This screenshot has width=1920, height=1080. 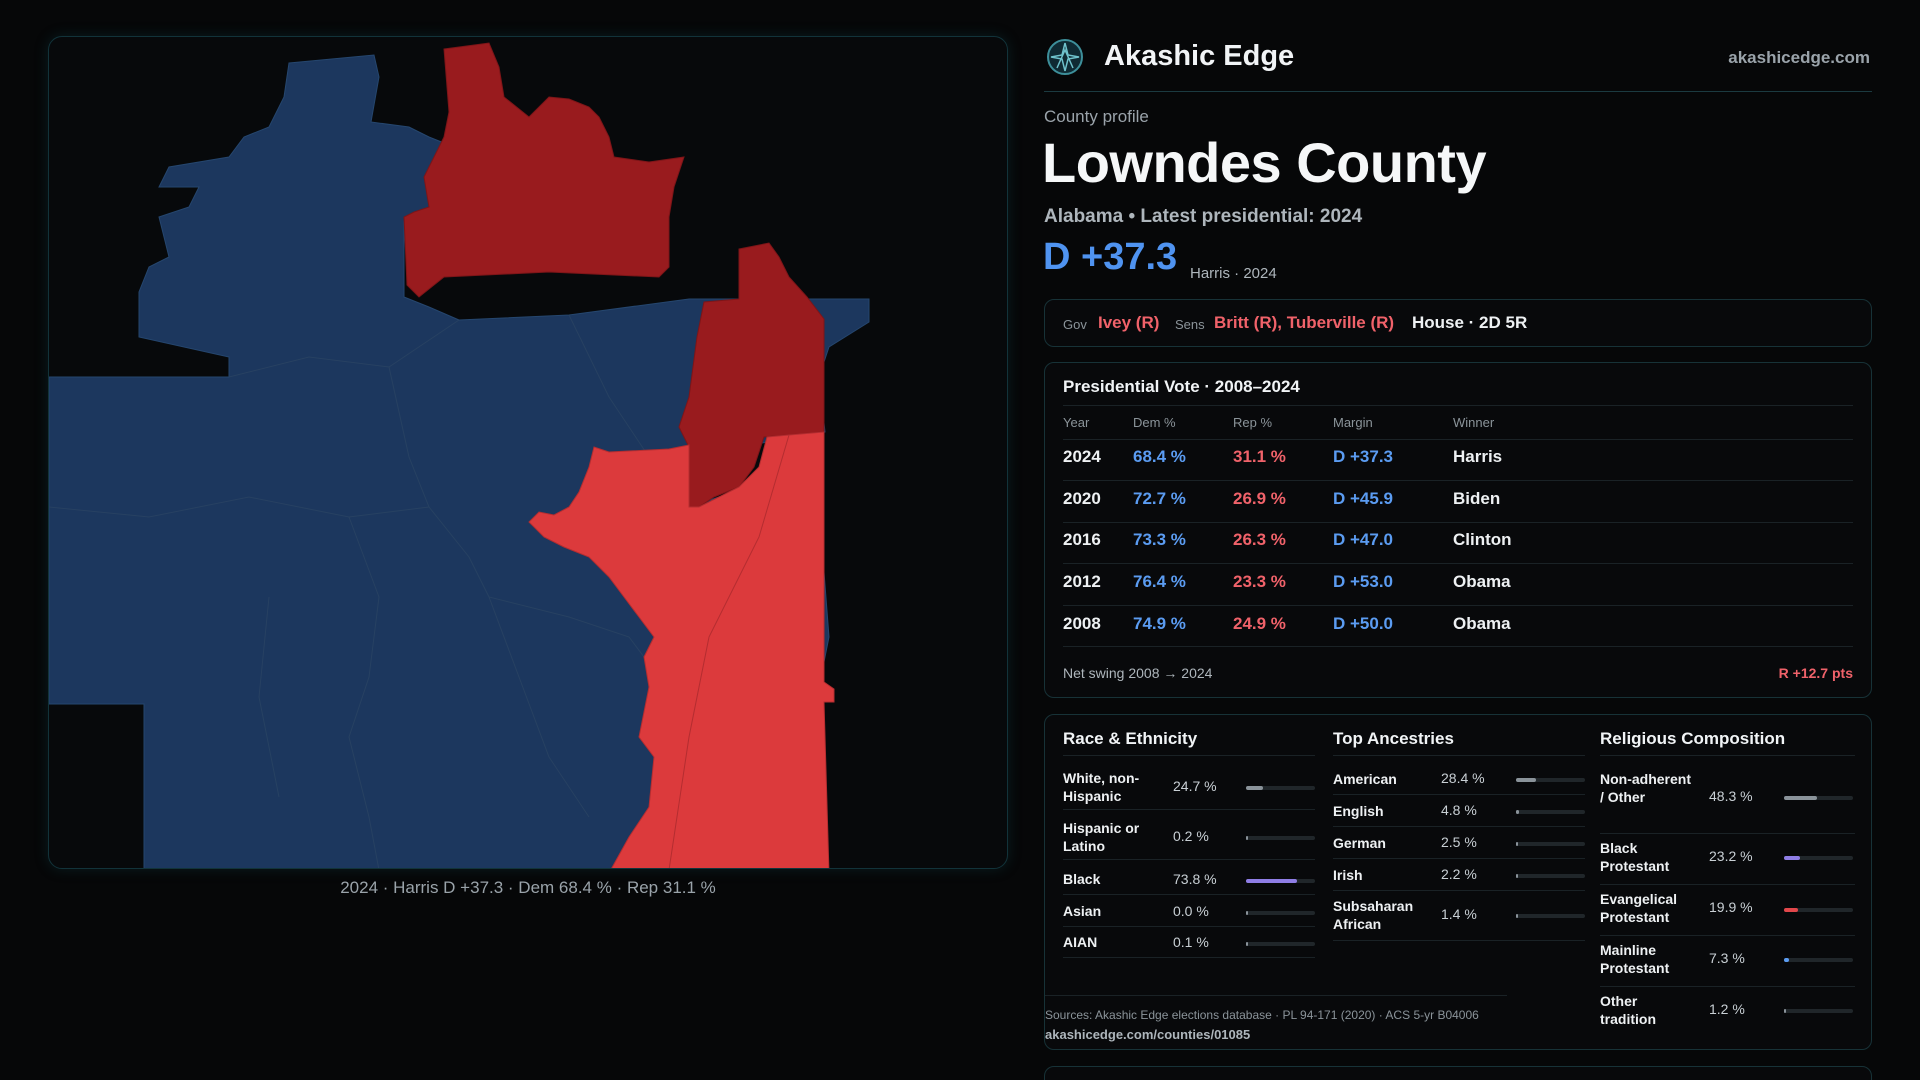 I want to click on row-margin: D +53.0, so click(x=1363, y=581).